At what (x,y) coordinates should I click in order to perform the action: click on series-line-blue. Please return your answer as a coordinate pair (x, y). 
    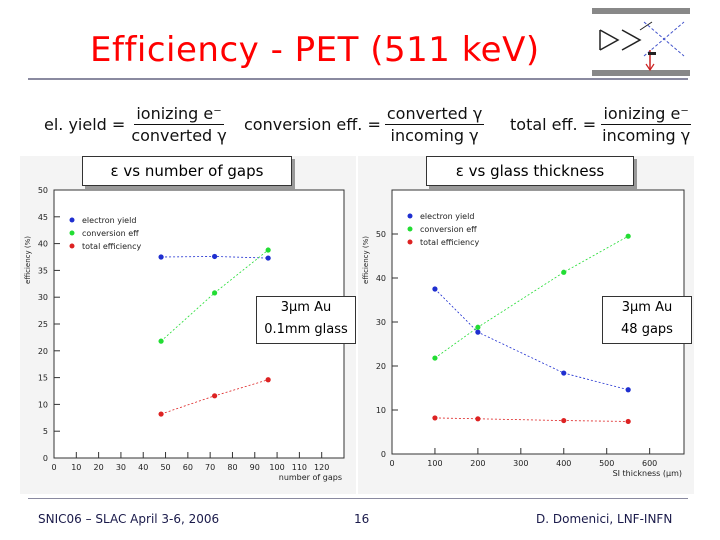
    Looking at the image, I should click on (531, 339).